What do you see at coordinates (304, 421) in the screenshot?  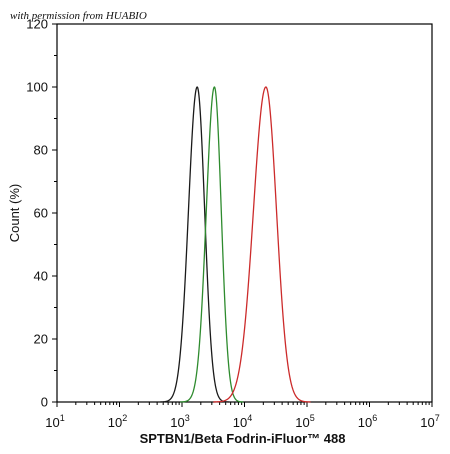 I see `x-tick-label: 10⁵` at bounding box center [304, 421].